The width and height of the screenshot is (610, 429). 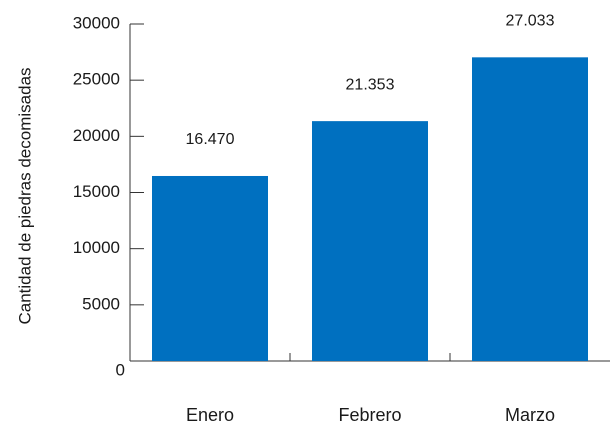 What do you see at coordinates (120, 369) in the screenshot?
I see `y-tick-label: 0` at bounding box center [120, 369].